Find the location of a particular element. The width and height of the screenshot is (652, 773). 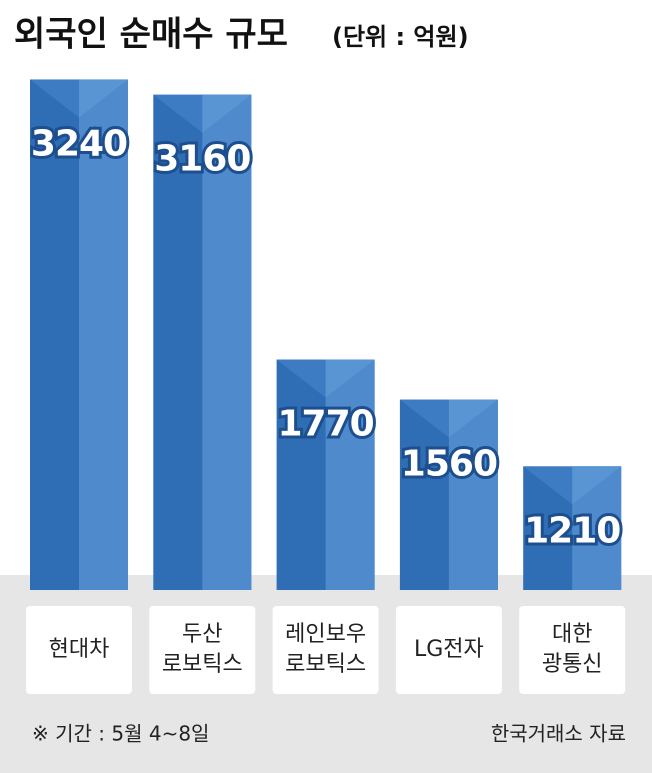

chart-subtitle: (단위 : 억원) is located at coordinates (400, 37).